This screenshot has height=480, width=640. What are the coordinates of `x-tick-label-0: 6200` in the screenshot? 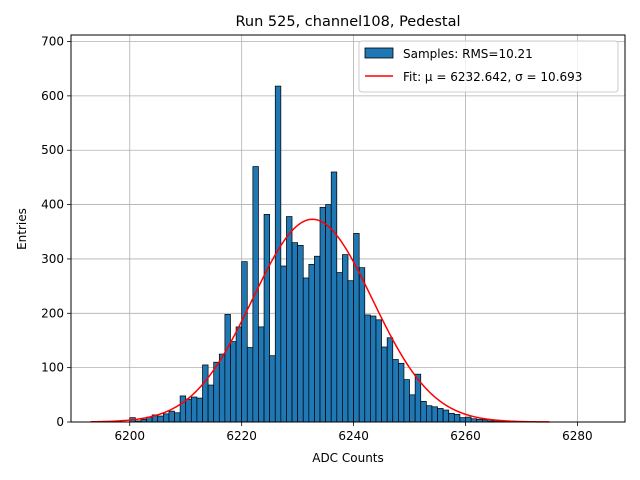 It's located at (129, 436).